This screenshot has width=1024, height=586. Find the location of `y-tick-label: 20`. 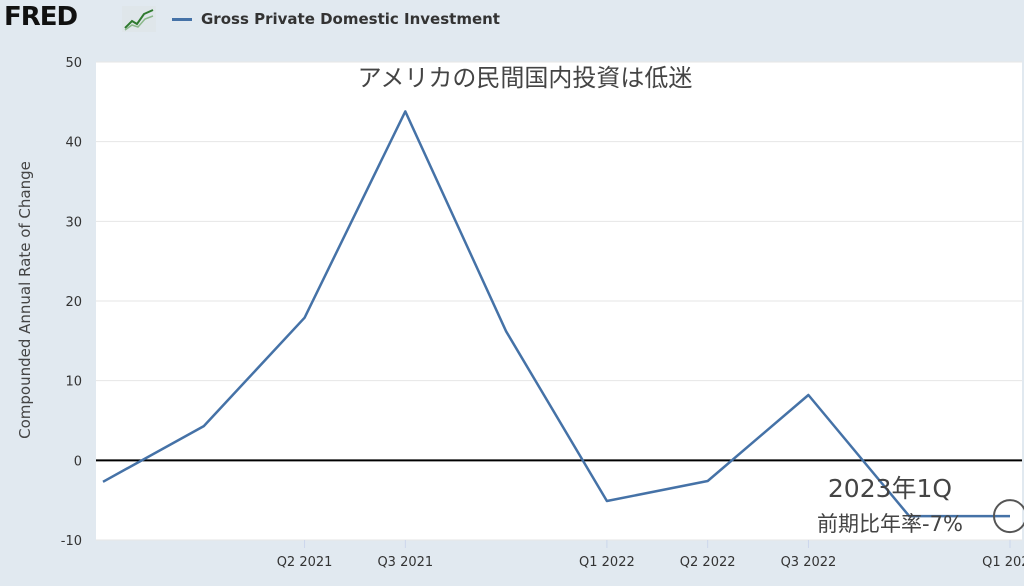

y-tick-label: 20 is located at coordinates (73, 302).